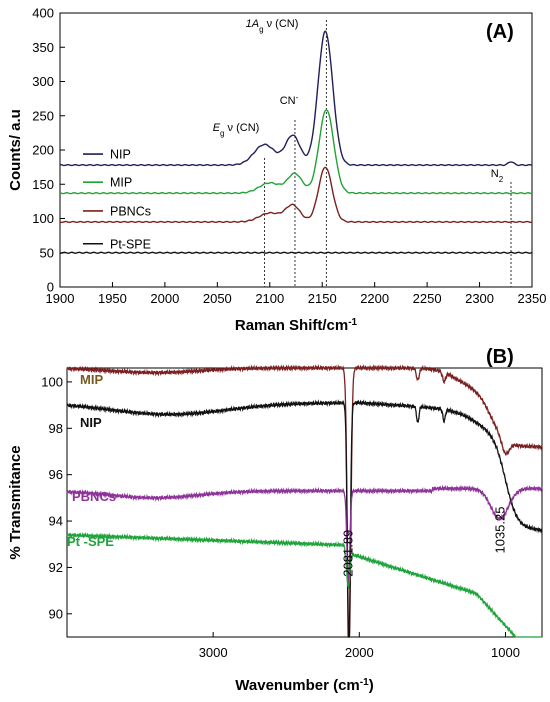  I want to click on series-label: Pt -SPE, so click(90, 541).